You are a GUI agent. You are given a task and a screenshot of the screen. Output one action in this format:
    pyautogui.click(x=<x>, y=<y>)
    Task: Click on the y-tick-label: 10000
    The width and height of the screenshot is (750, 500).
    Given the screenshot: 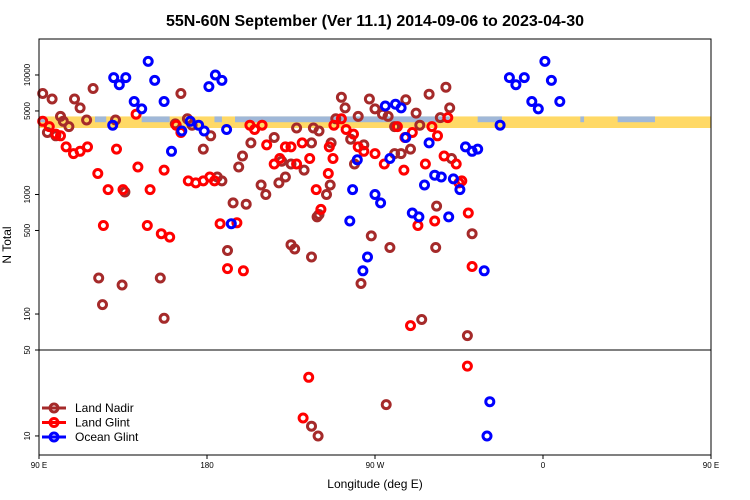 What is the action you would take?
    pyautogui.click(x=27, y=74)
    